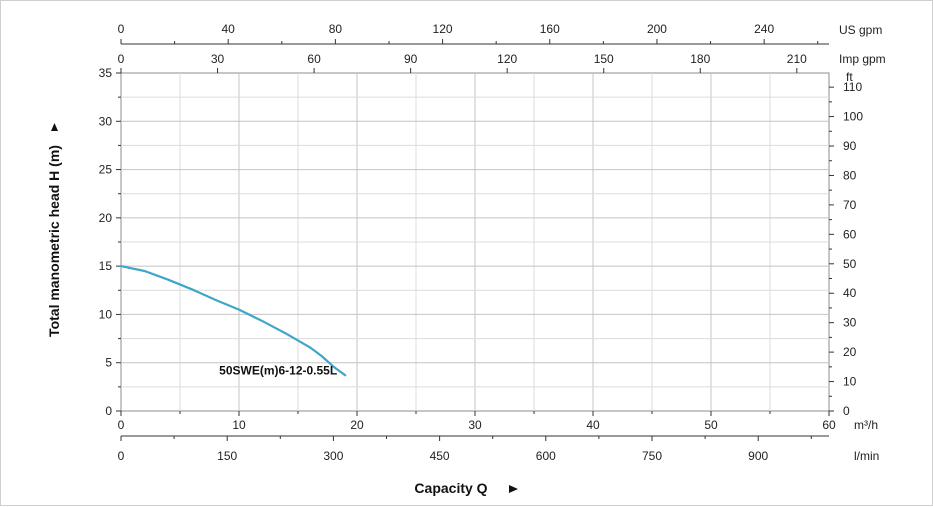 This screenshot has width=933, height=507. I want to click on x-tick-label: 20, so click(357, 425).